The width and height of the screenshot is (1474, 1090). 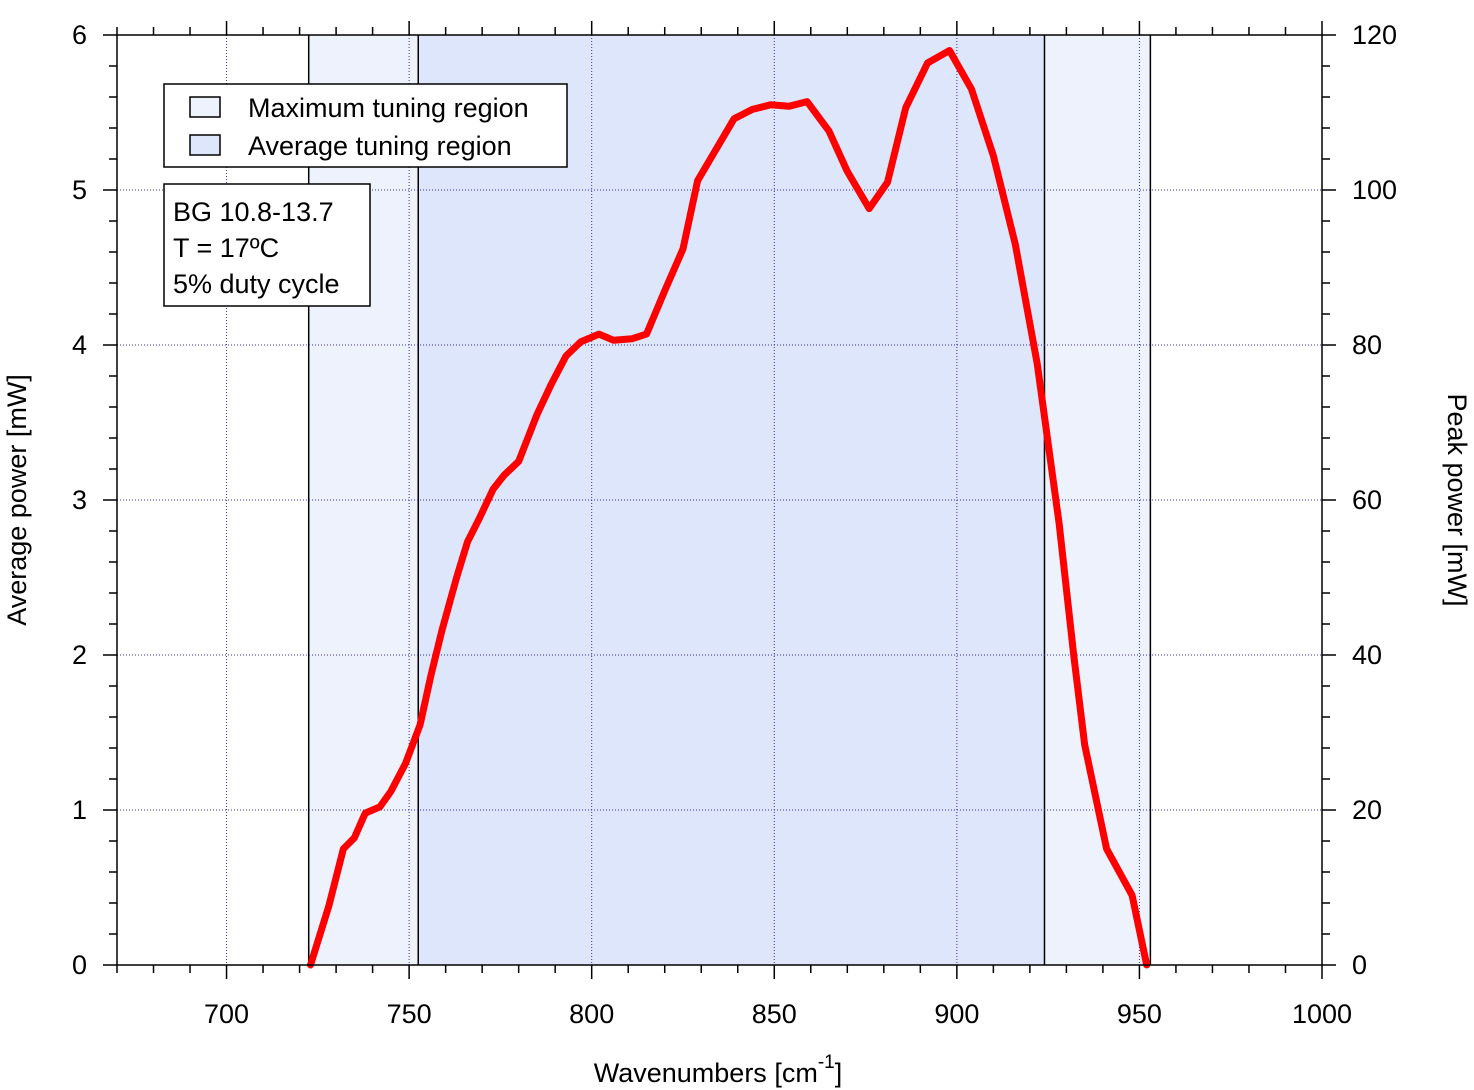 What do you see at coordinates (205, 107) in the screenshot?
I see `legend-swatch-maximum` at bounding box center [205, 107].